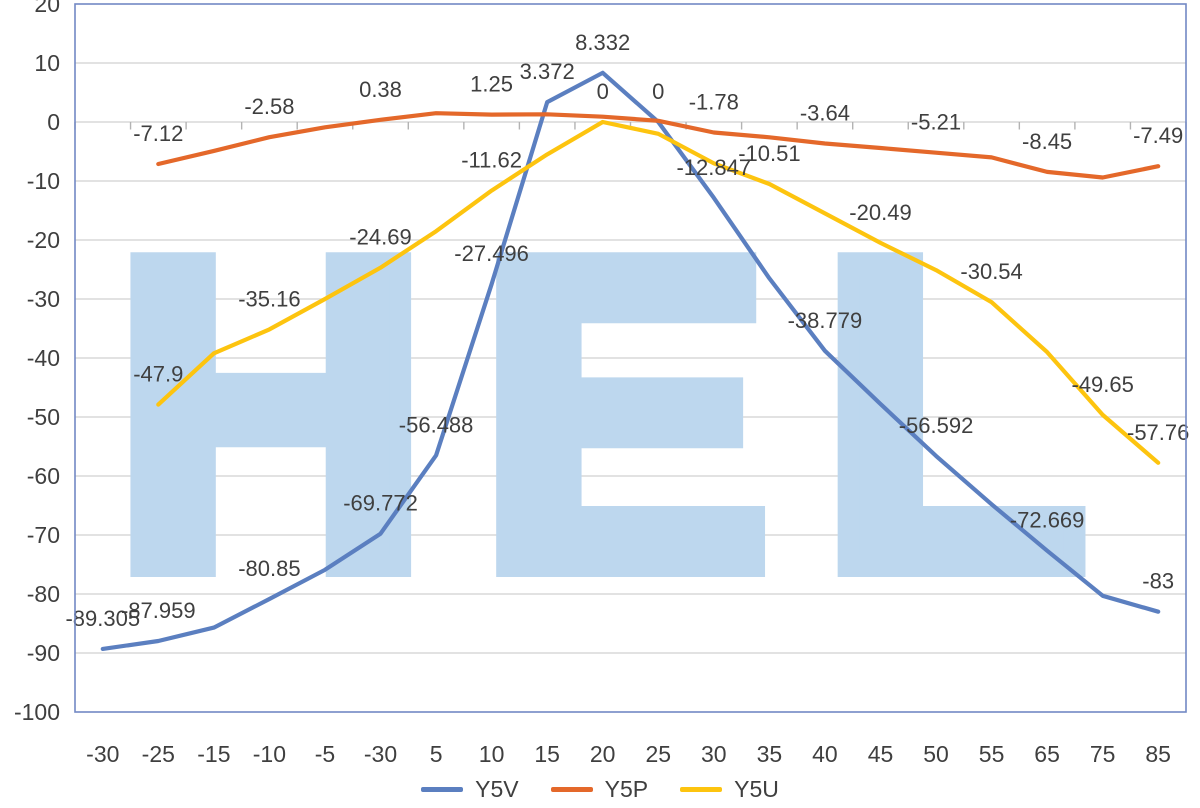 The image size is (1200, 808). I want to click on legend-swatch-y5p, so click(571, 789).